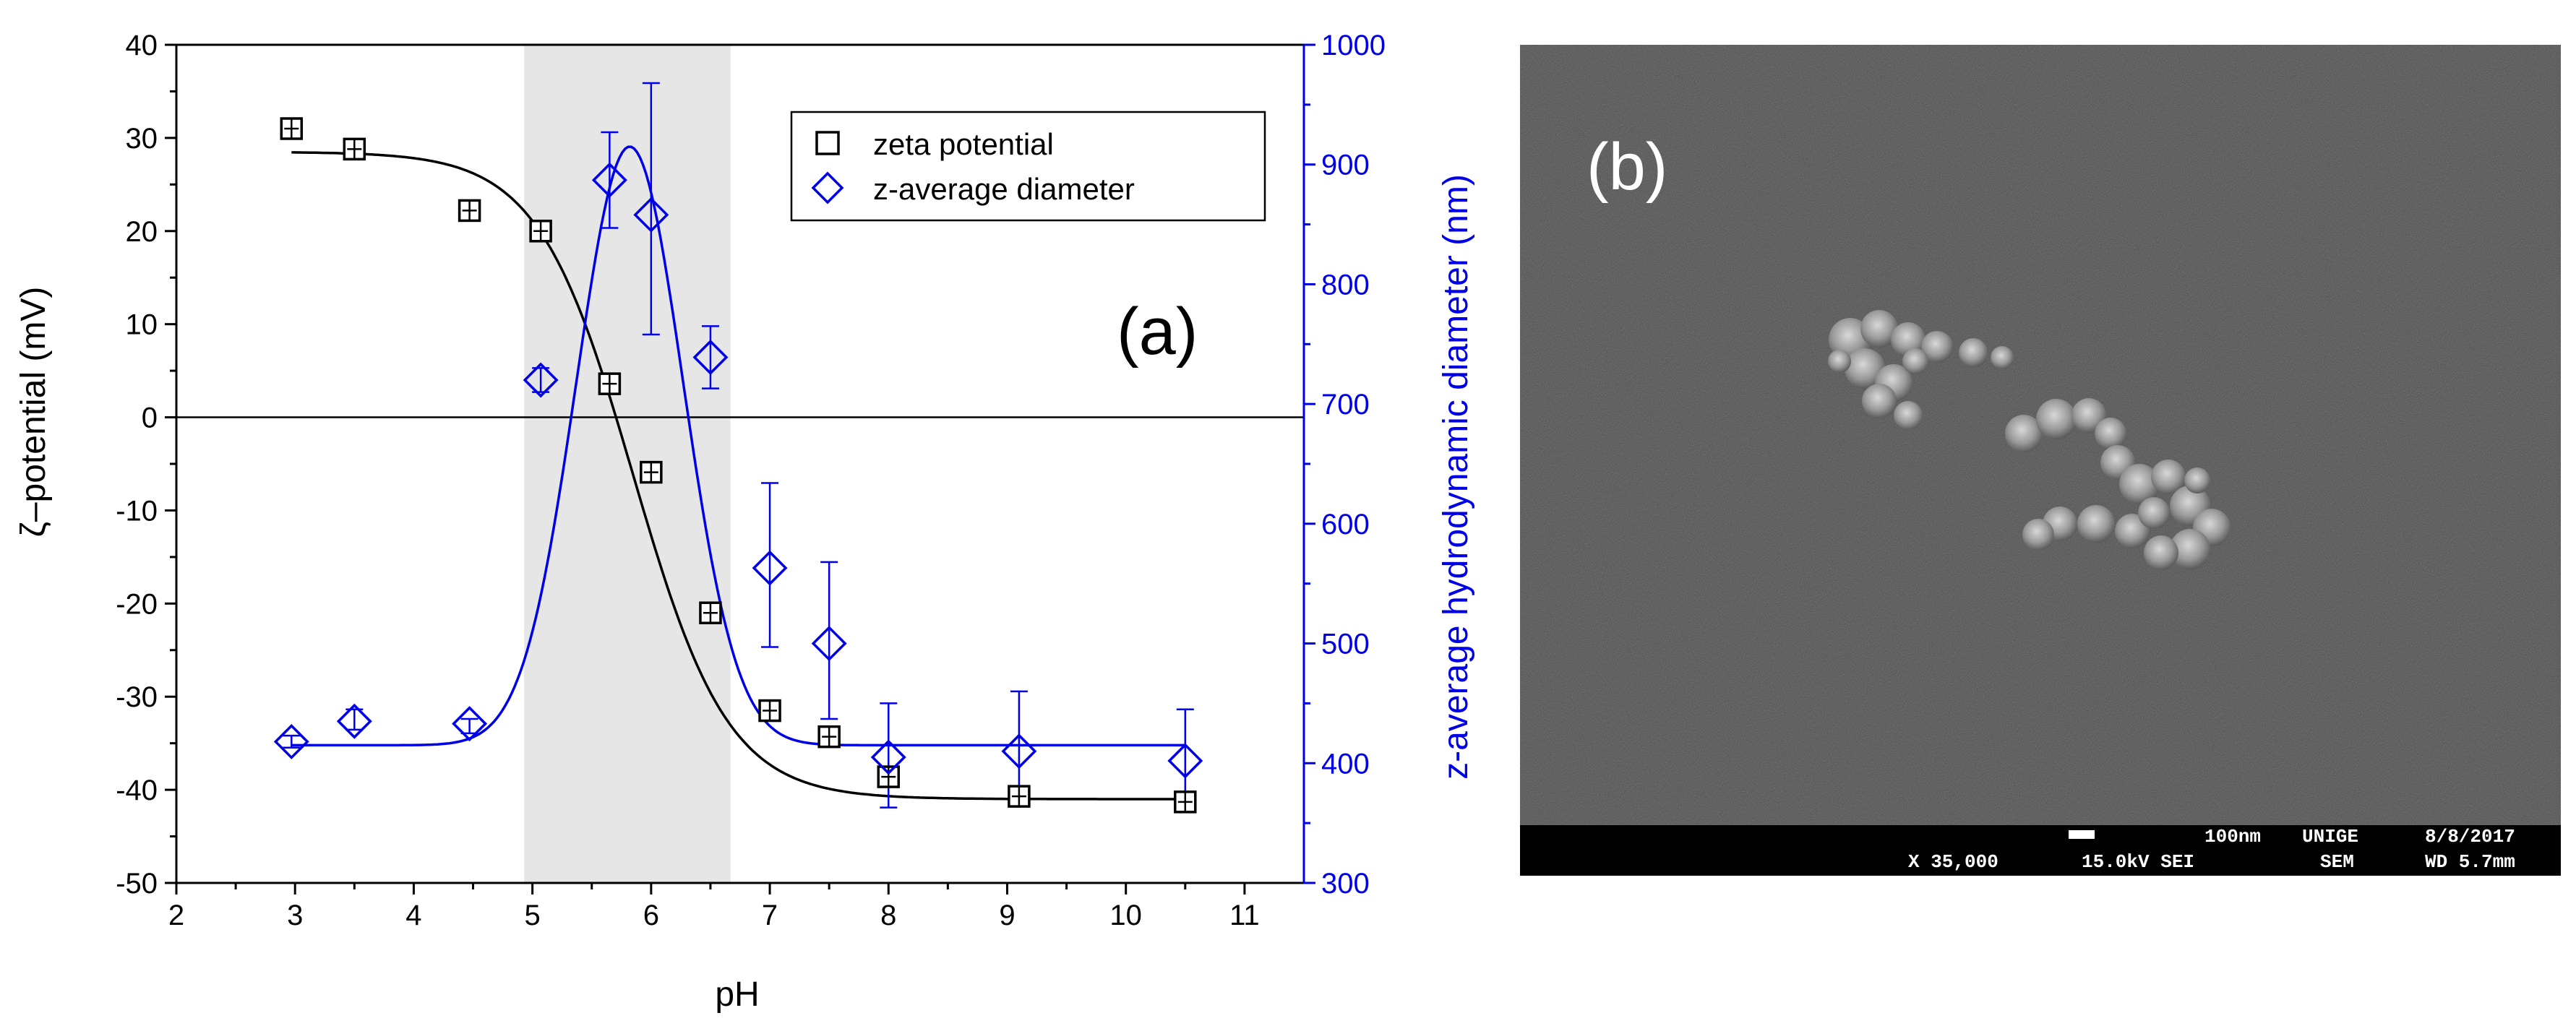 The image size is (2576, 1026). Describe the element at coordinates (137, 884) in the screenshot. I see `y-tick-label: -50` at that location.